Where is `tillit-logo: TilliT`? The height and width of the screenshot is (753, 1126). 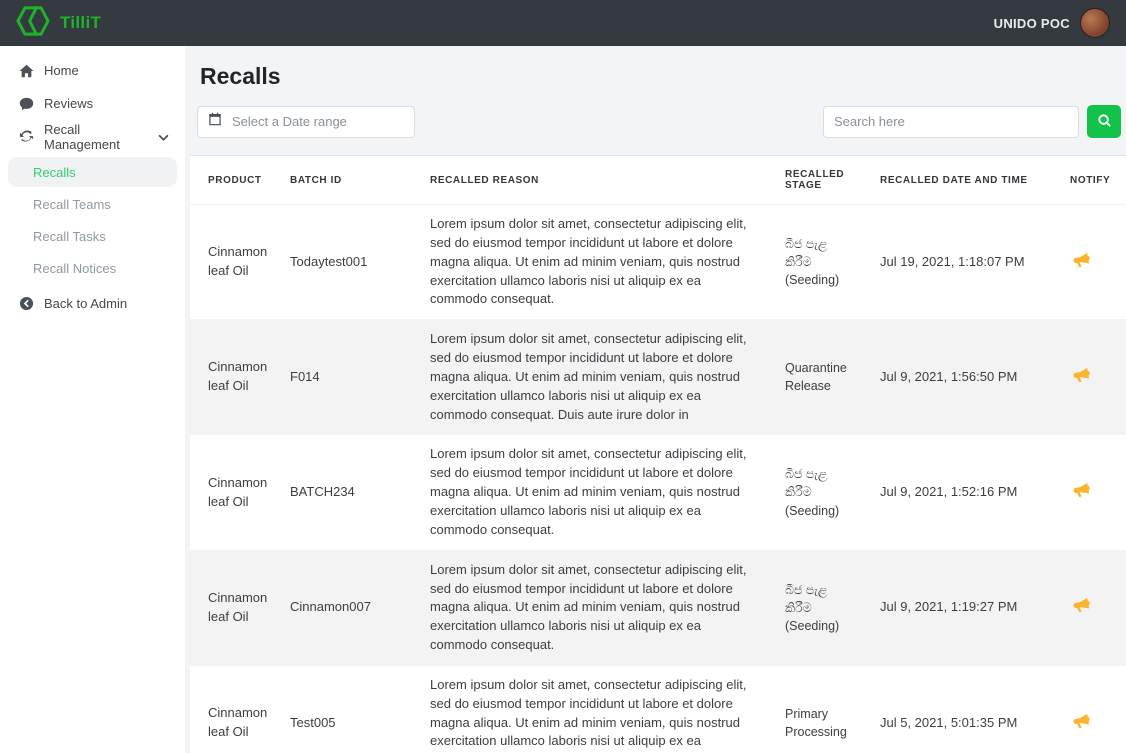 tillit-logo: TilliT is located at coordinates (57, 23).